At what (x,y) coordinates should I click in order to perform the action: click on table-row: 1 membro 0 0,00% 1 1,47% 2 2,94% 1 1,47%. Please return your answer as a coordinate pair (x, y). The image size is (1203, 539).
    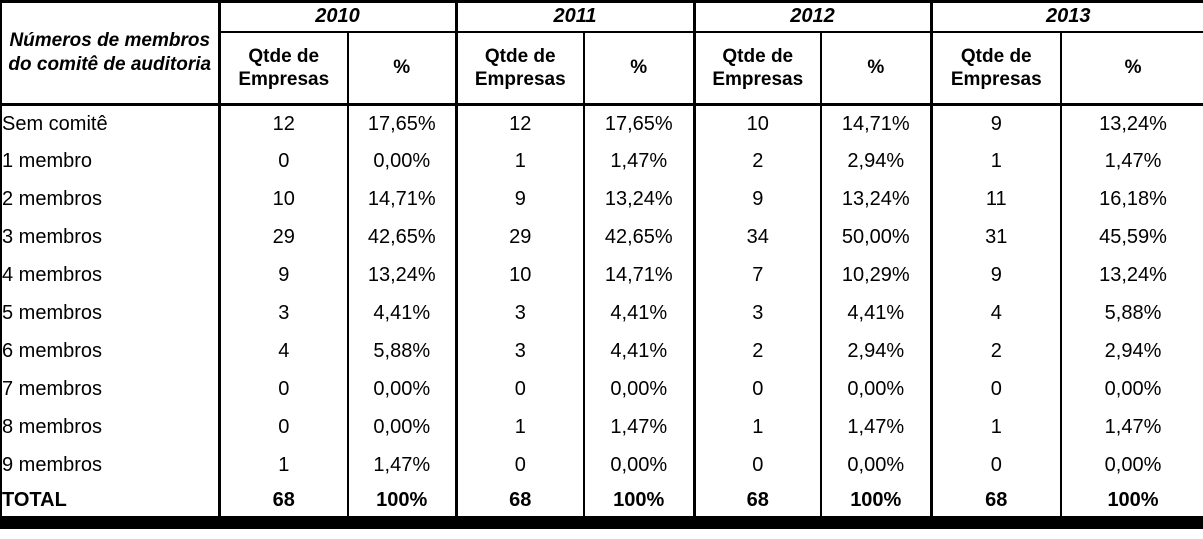
    Looking at the image, I should click on (602, 161).